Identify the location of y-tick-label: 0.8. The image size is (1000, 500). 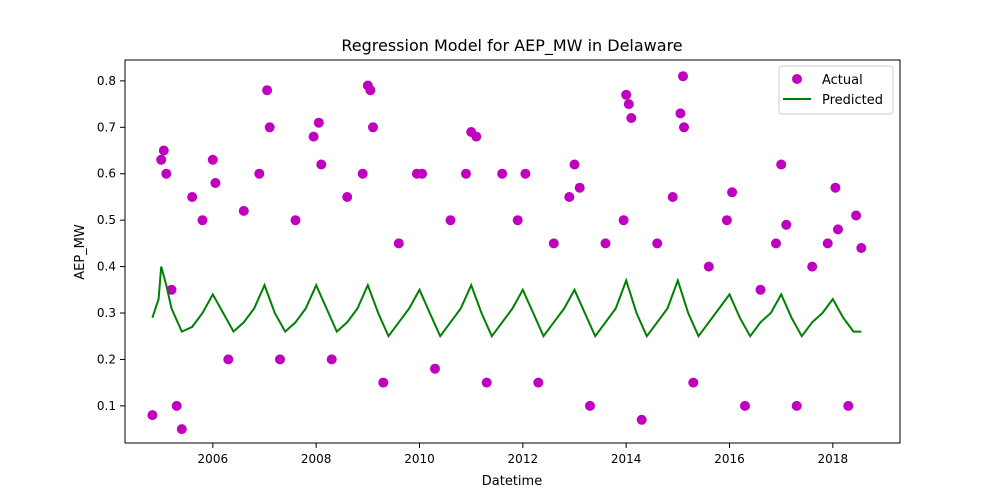
(106, 81).